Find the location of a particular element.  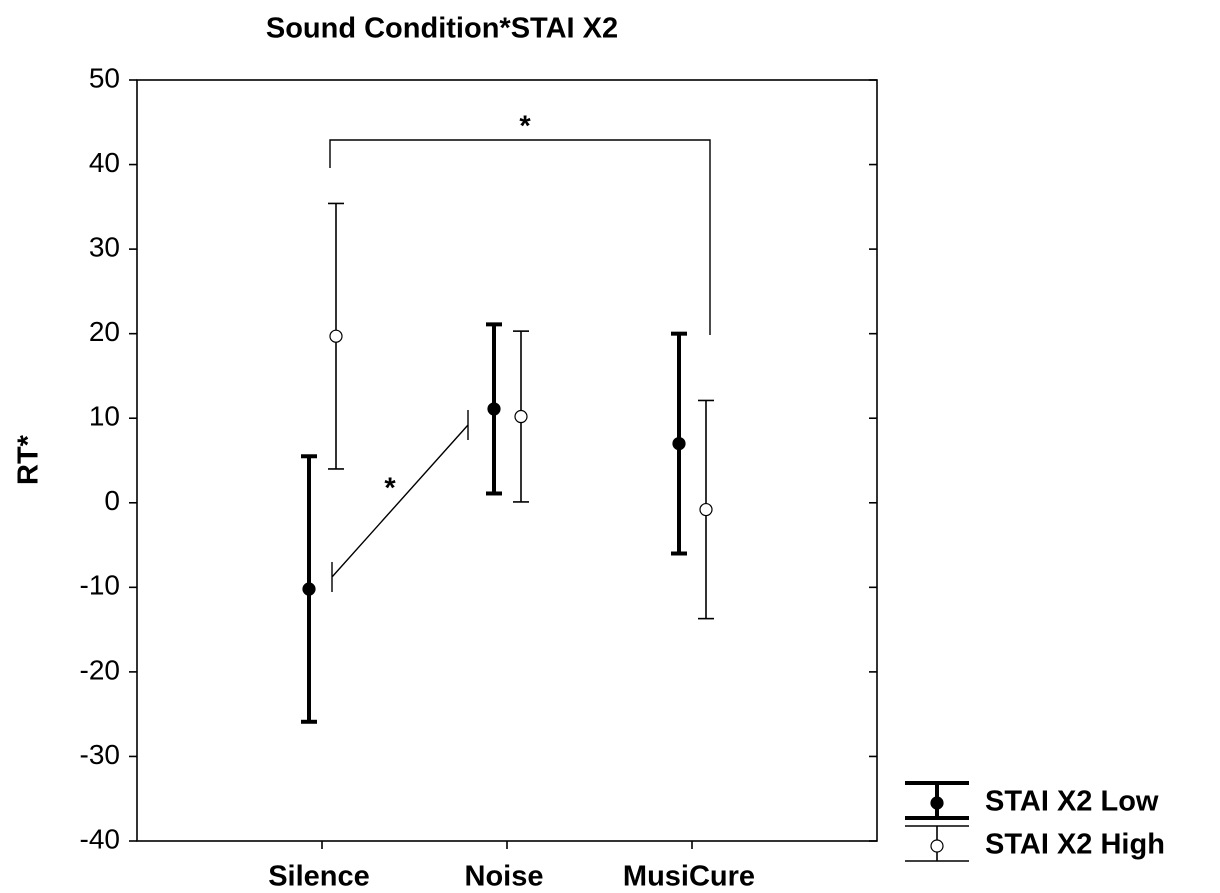

x-tick-label: Noise is located at coordinates (504, 877).